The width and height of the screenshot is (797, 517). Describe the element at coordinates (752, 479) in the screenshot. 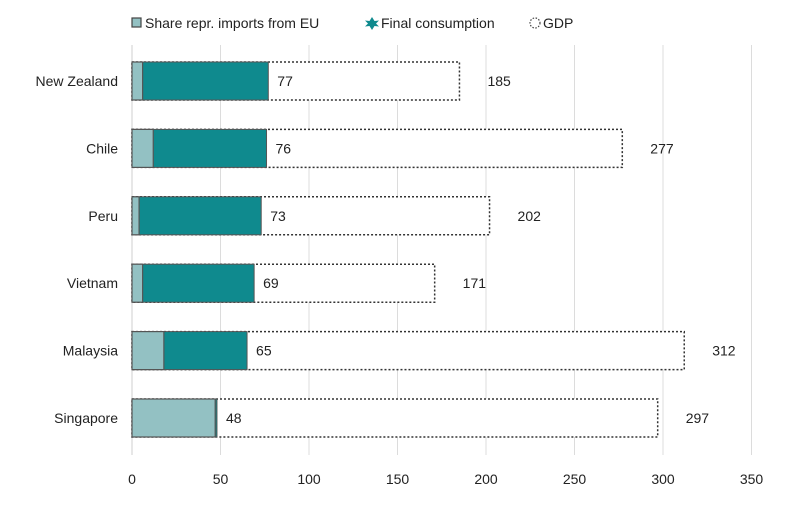

I see `x-tick-label: 350` at that location.